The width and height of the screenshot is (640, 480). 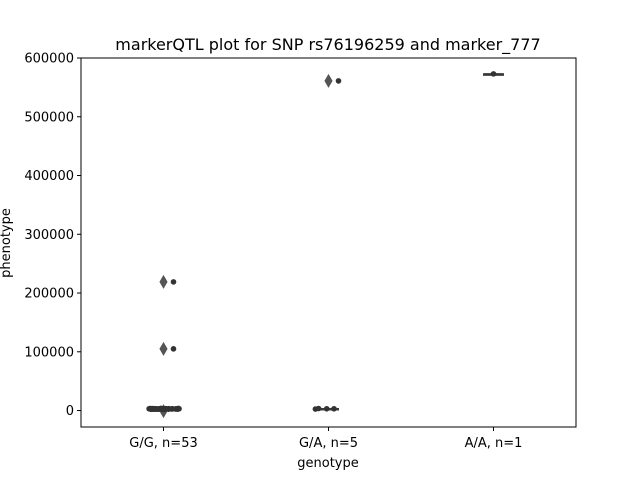 I want to click on y-tick-label: 400000, so click(x=49, y=176).